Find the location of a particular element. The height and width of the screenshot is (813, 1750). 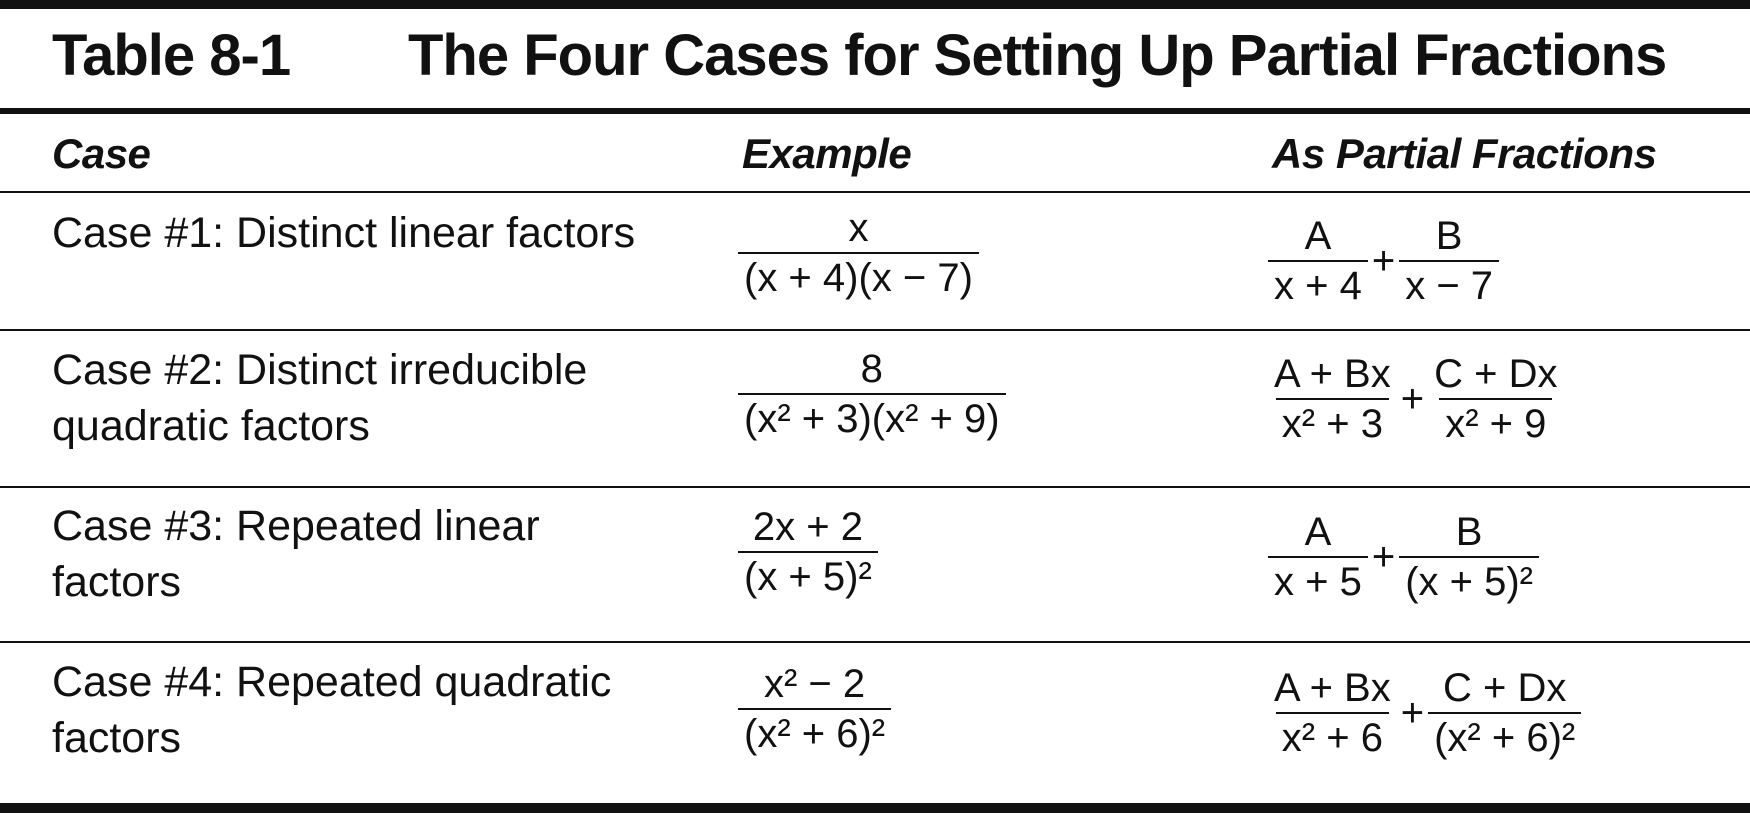

partial-1-denominator: x + 5 is located at coordinates (1318, 581).